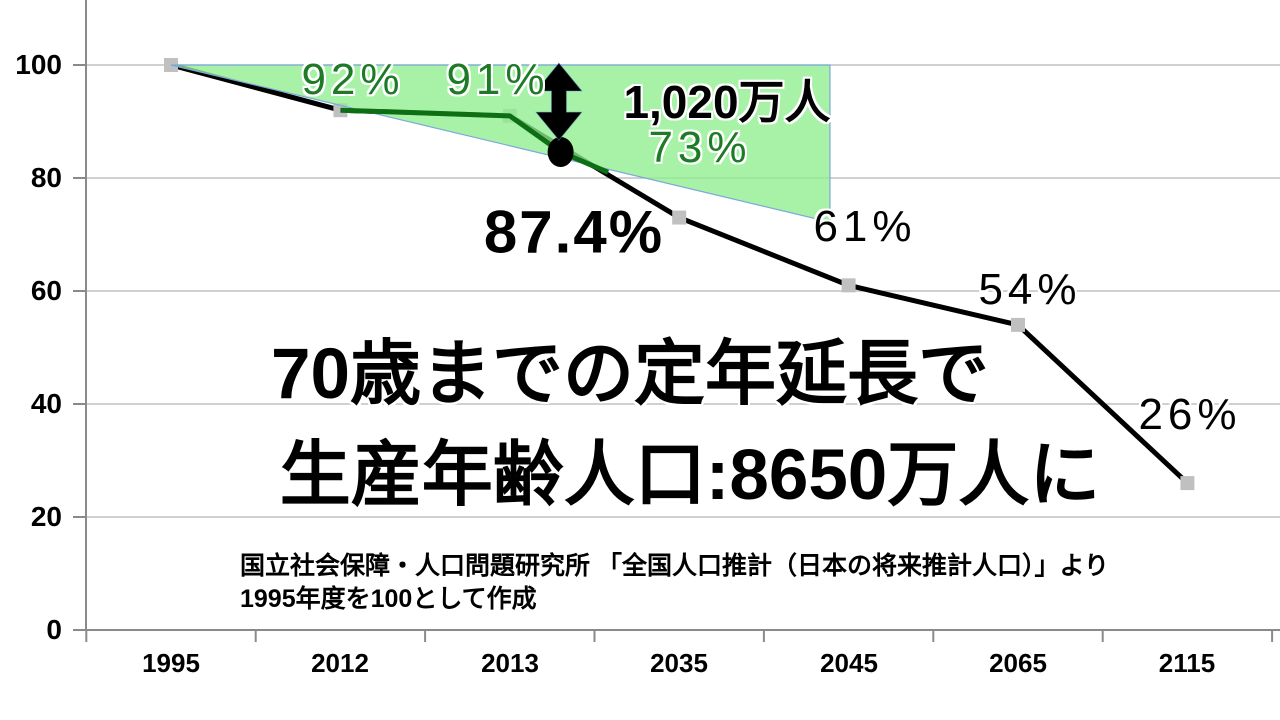 The height and width of the screenshot is (720, 1280). What do you see at coordinates (630, 374) in the screenshot?
I see `headline-line1: 70歳までの定年延長で` at bounding box center [630, 374].